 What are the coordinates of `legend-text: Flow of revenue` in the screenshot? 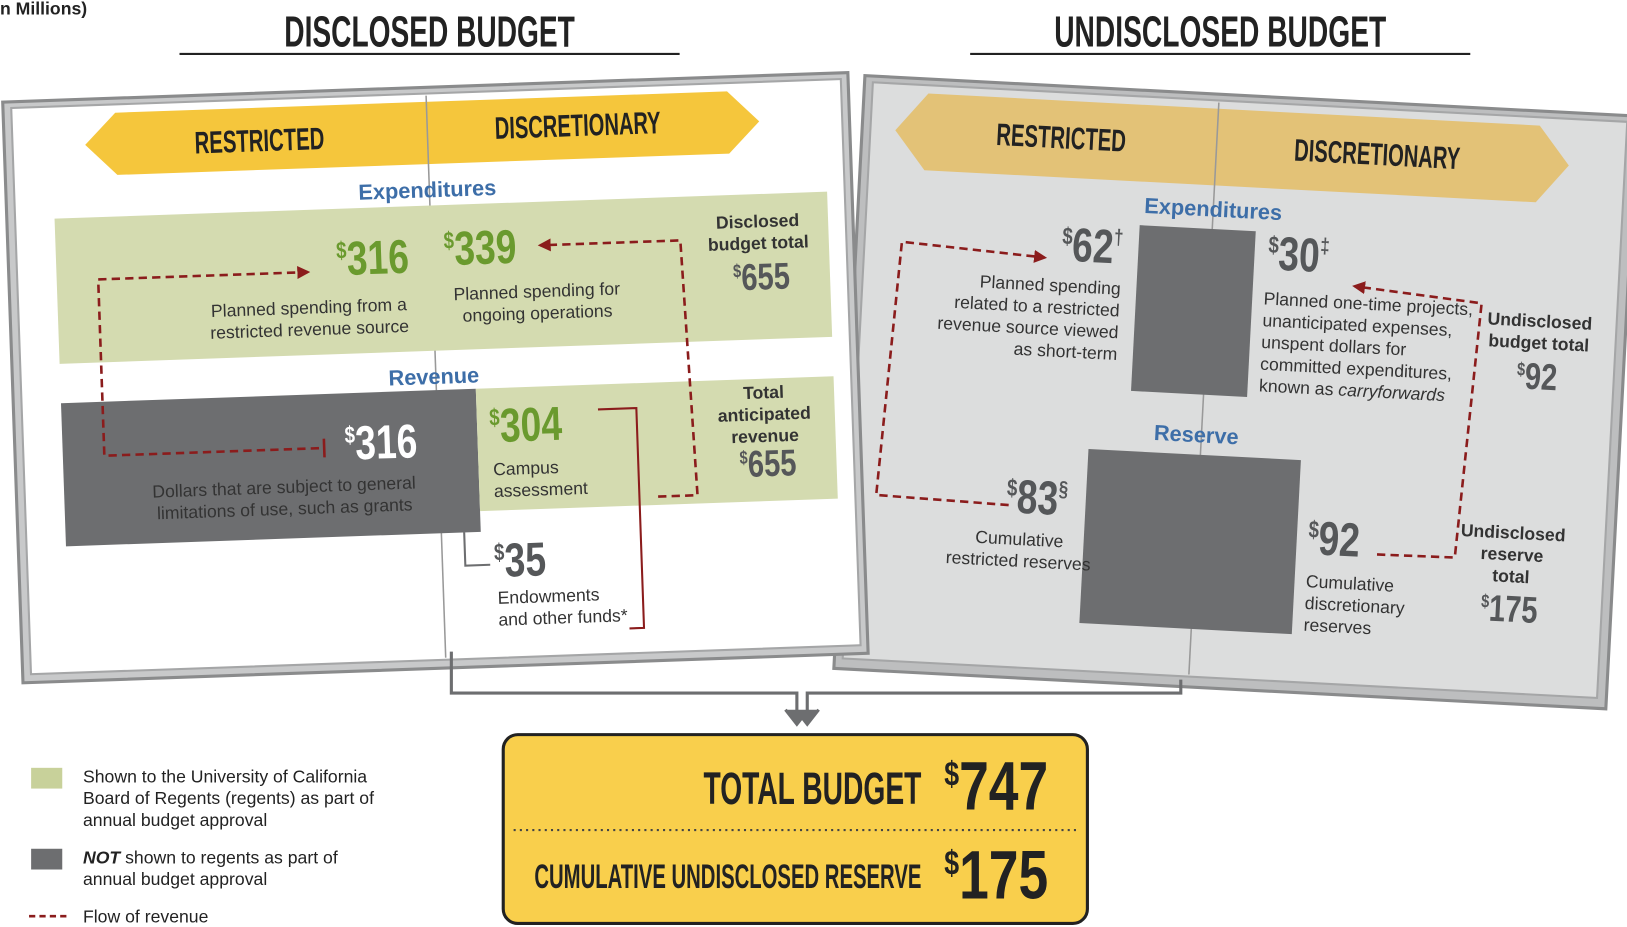 It's located at (146, 916).